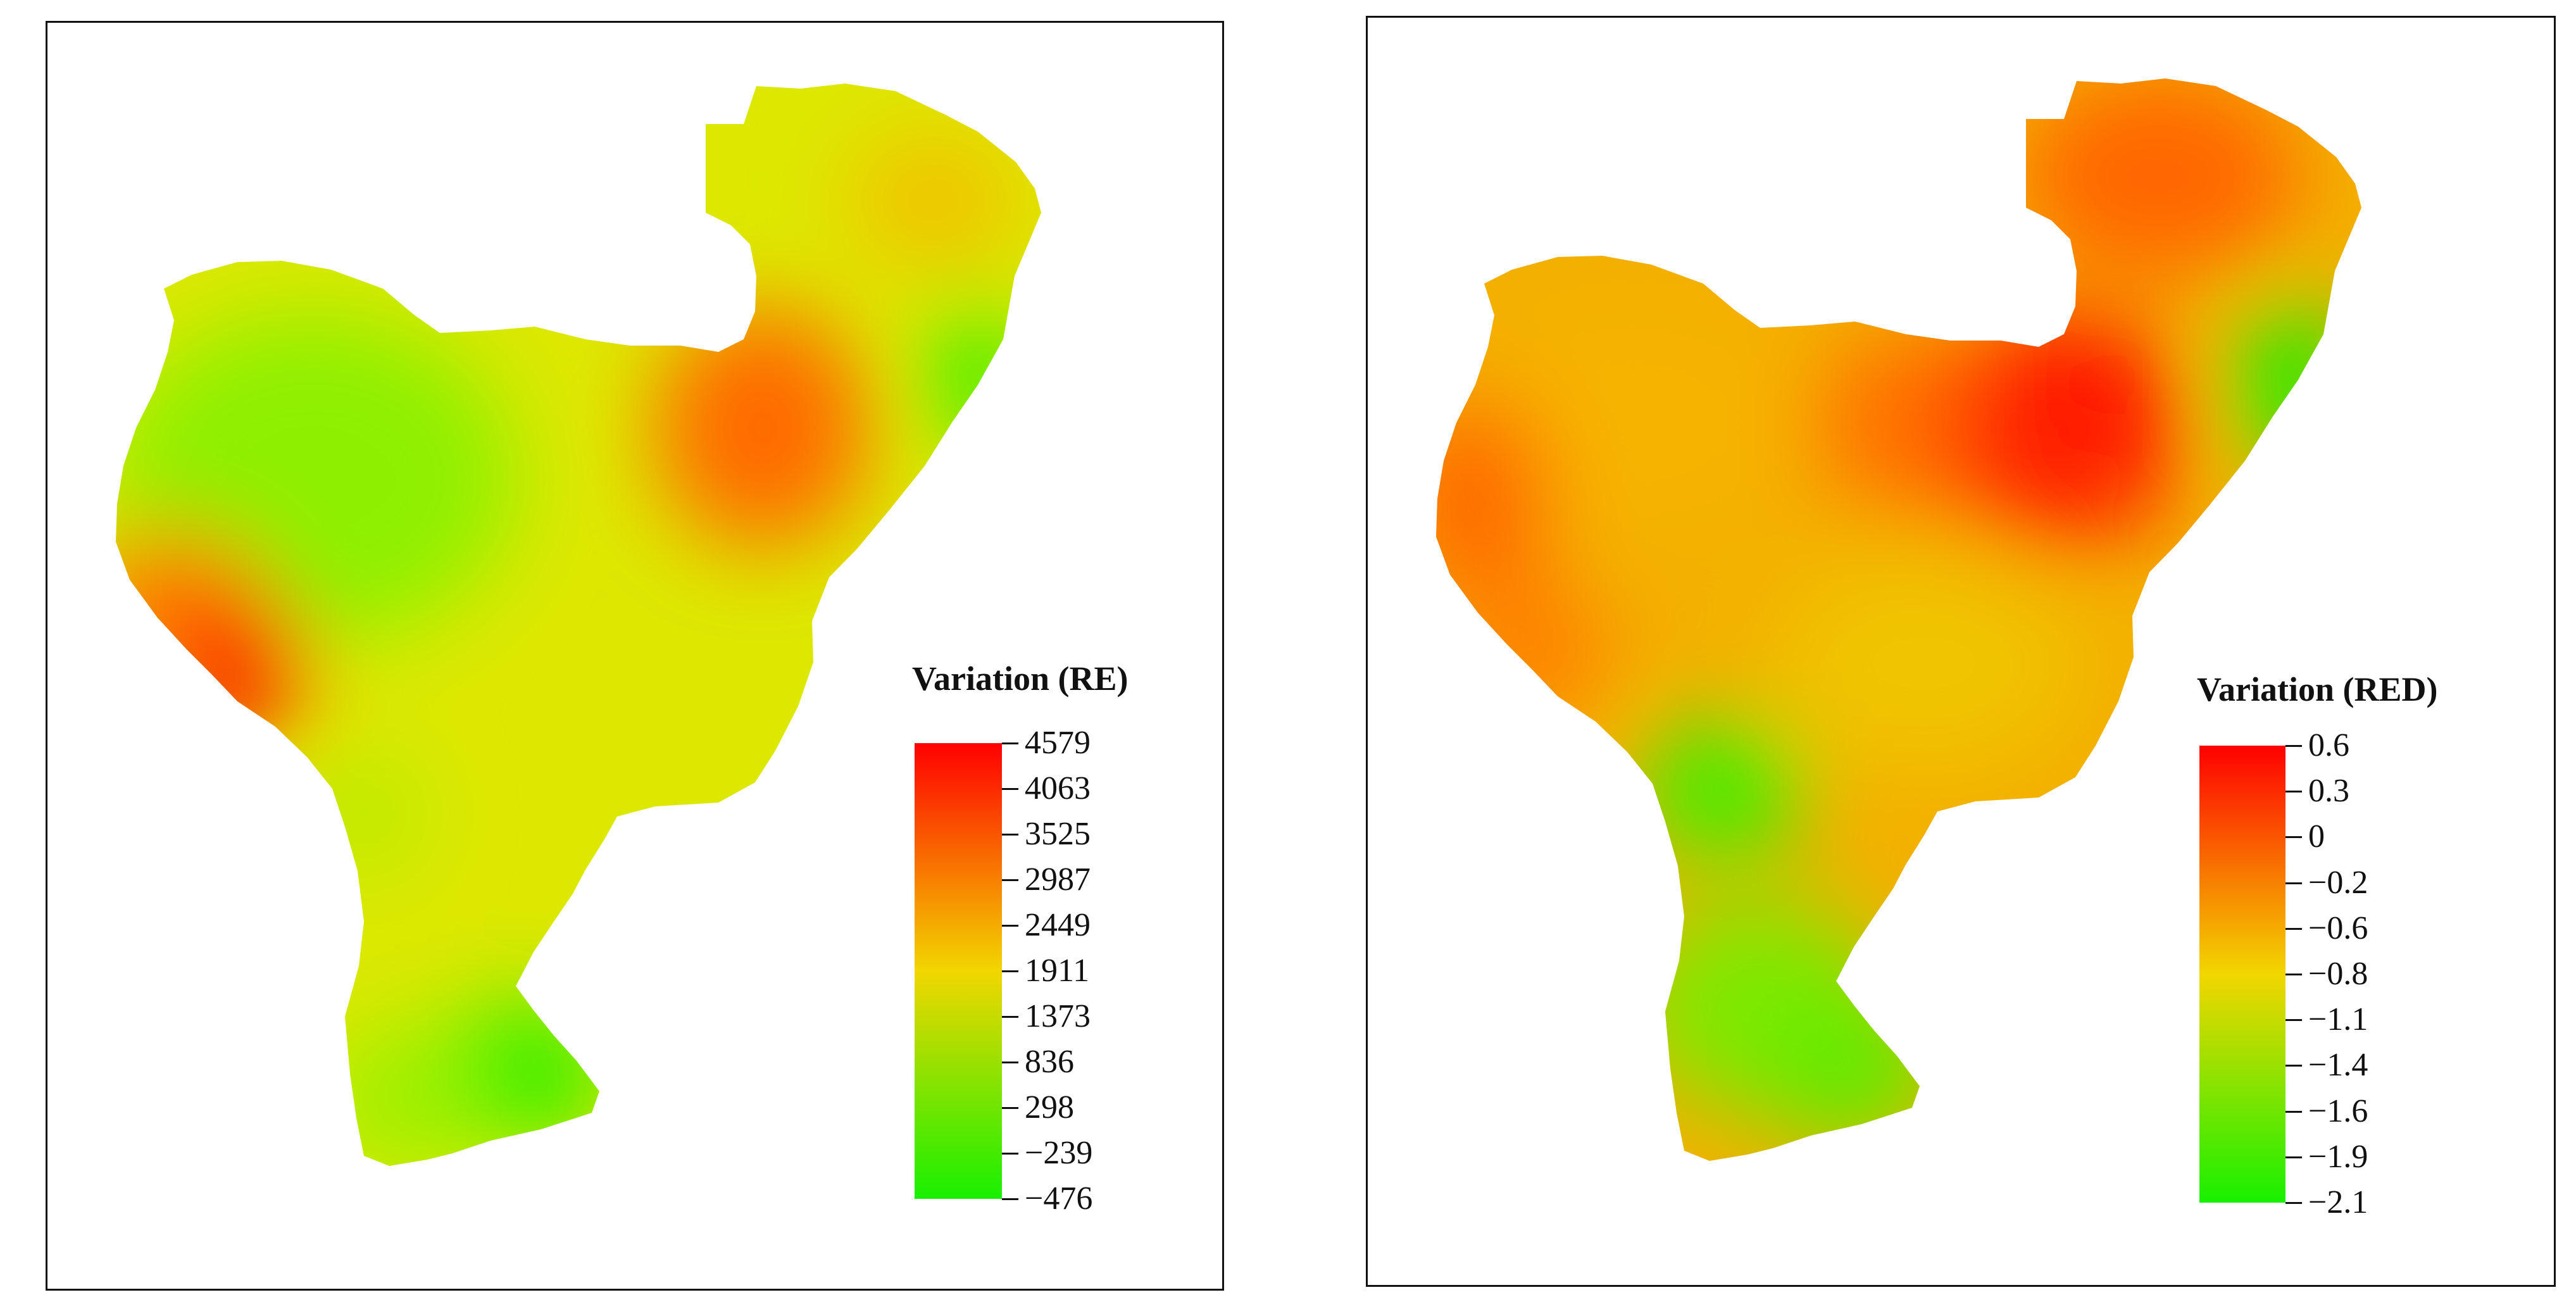 This screenshot has width=2576, height=1309. Describe the element at coordinates (2317, 689) in the screenshot. I see `legend-title-red: Variation (RED)` at that location.